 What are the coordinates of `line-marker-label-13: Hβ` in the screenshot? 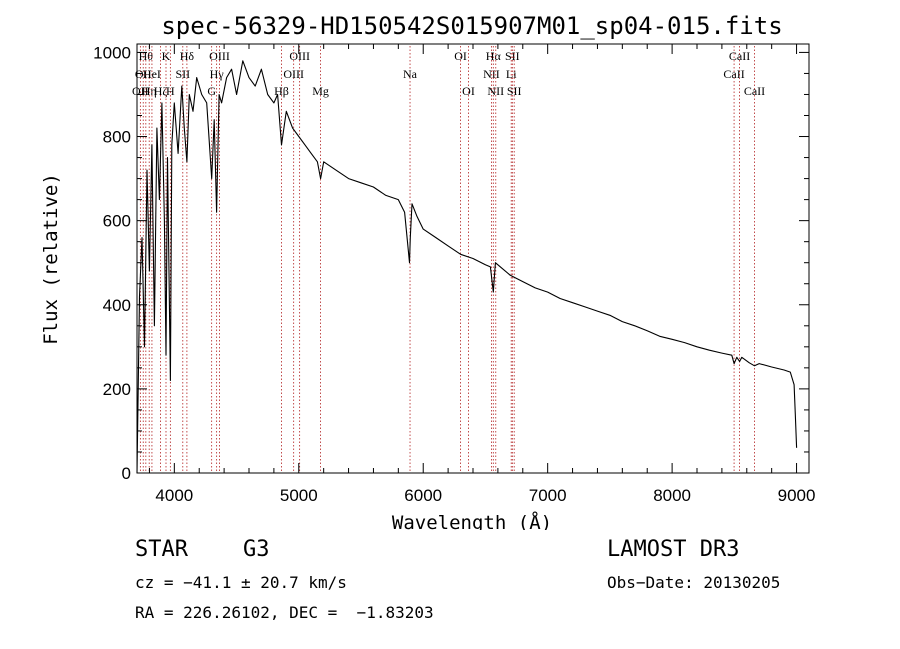 It's located at (281, 91).